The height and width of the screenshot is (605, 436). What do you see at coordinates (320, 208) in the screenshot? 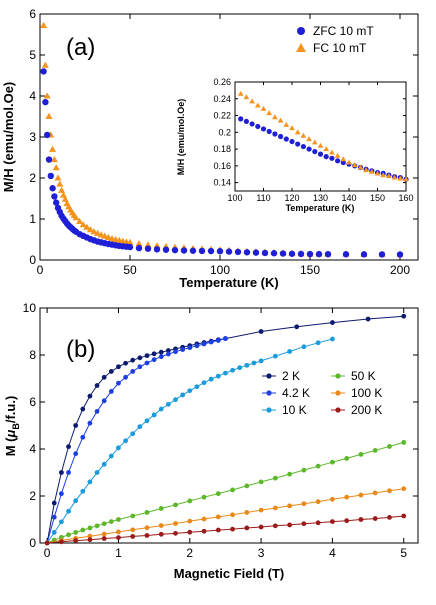
I see `inset-x-axis-label: Temperature (K)` at bounding box center [320, 208].